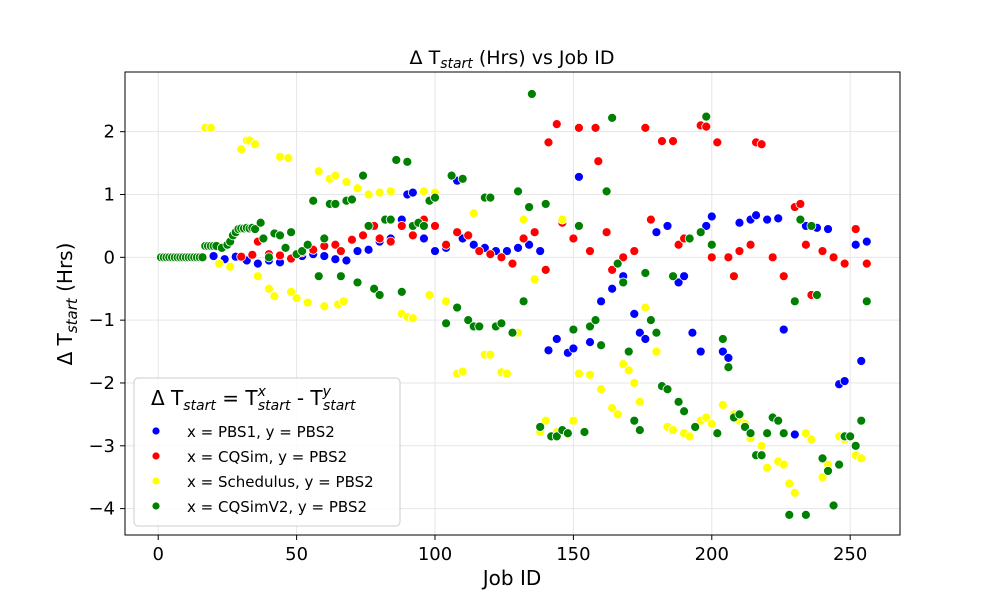 This screenshot has height=600, width=1000. Describe the element at coordinates (109, 195) in the screenshot. I see `y-tick-label: 1` at that location.